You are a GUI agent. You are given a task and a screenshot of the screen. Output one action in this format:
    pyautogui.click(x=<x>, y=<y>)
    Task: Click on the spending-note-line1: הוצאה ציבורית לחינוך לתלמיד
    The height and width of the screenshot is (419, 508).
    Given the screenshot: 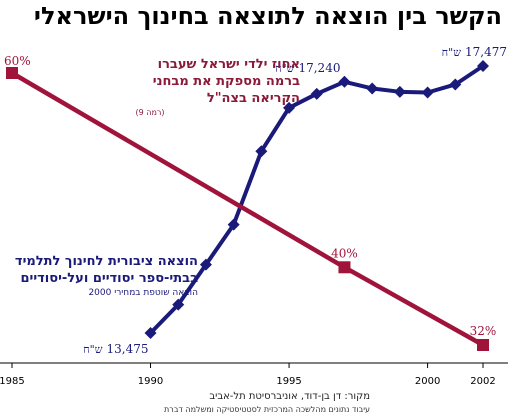 What is the action you would take?
    pyautogui.click(x=106, y=261)
    